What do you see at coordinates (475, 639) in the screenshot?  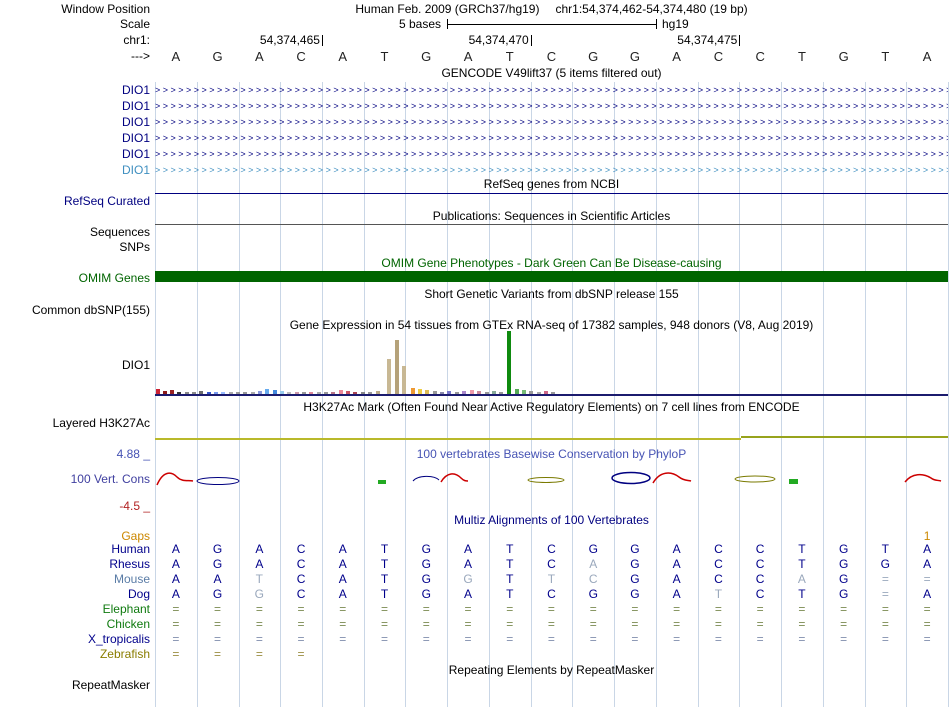 I see `alignment-row: X_tropicalis = = = = = = = = = = = = = = = = = = =` at bounding box center [475, 639].